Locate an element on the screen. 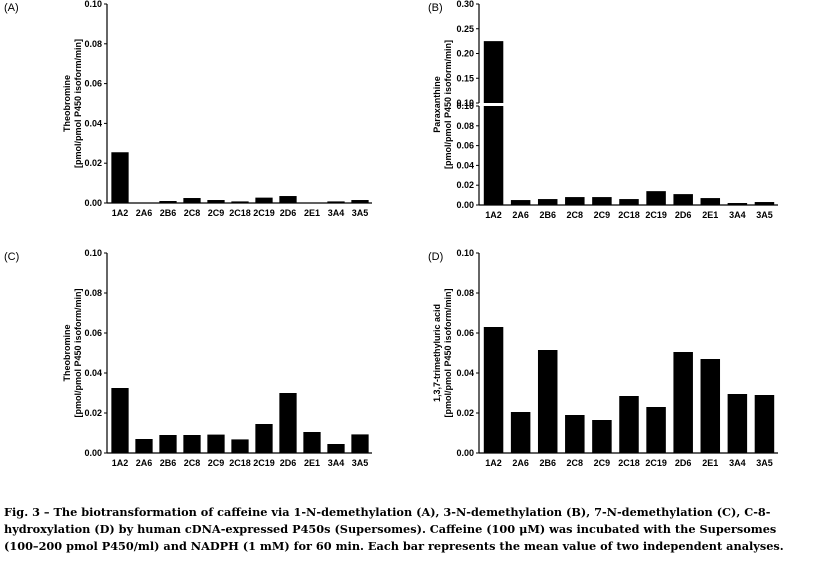  y-axis-label: 1,3,7-trimethyluric acid is located at coordinates (437, 353).